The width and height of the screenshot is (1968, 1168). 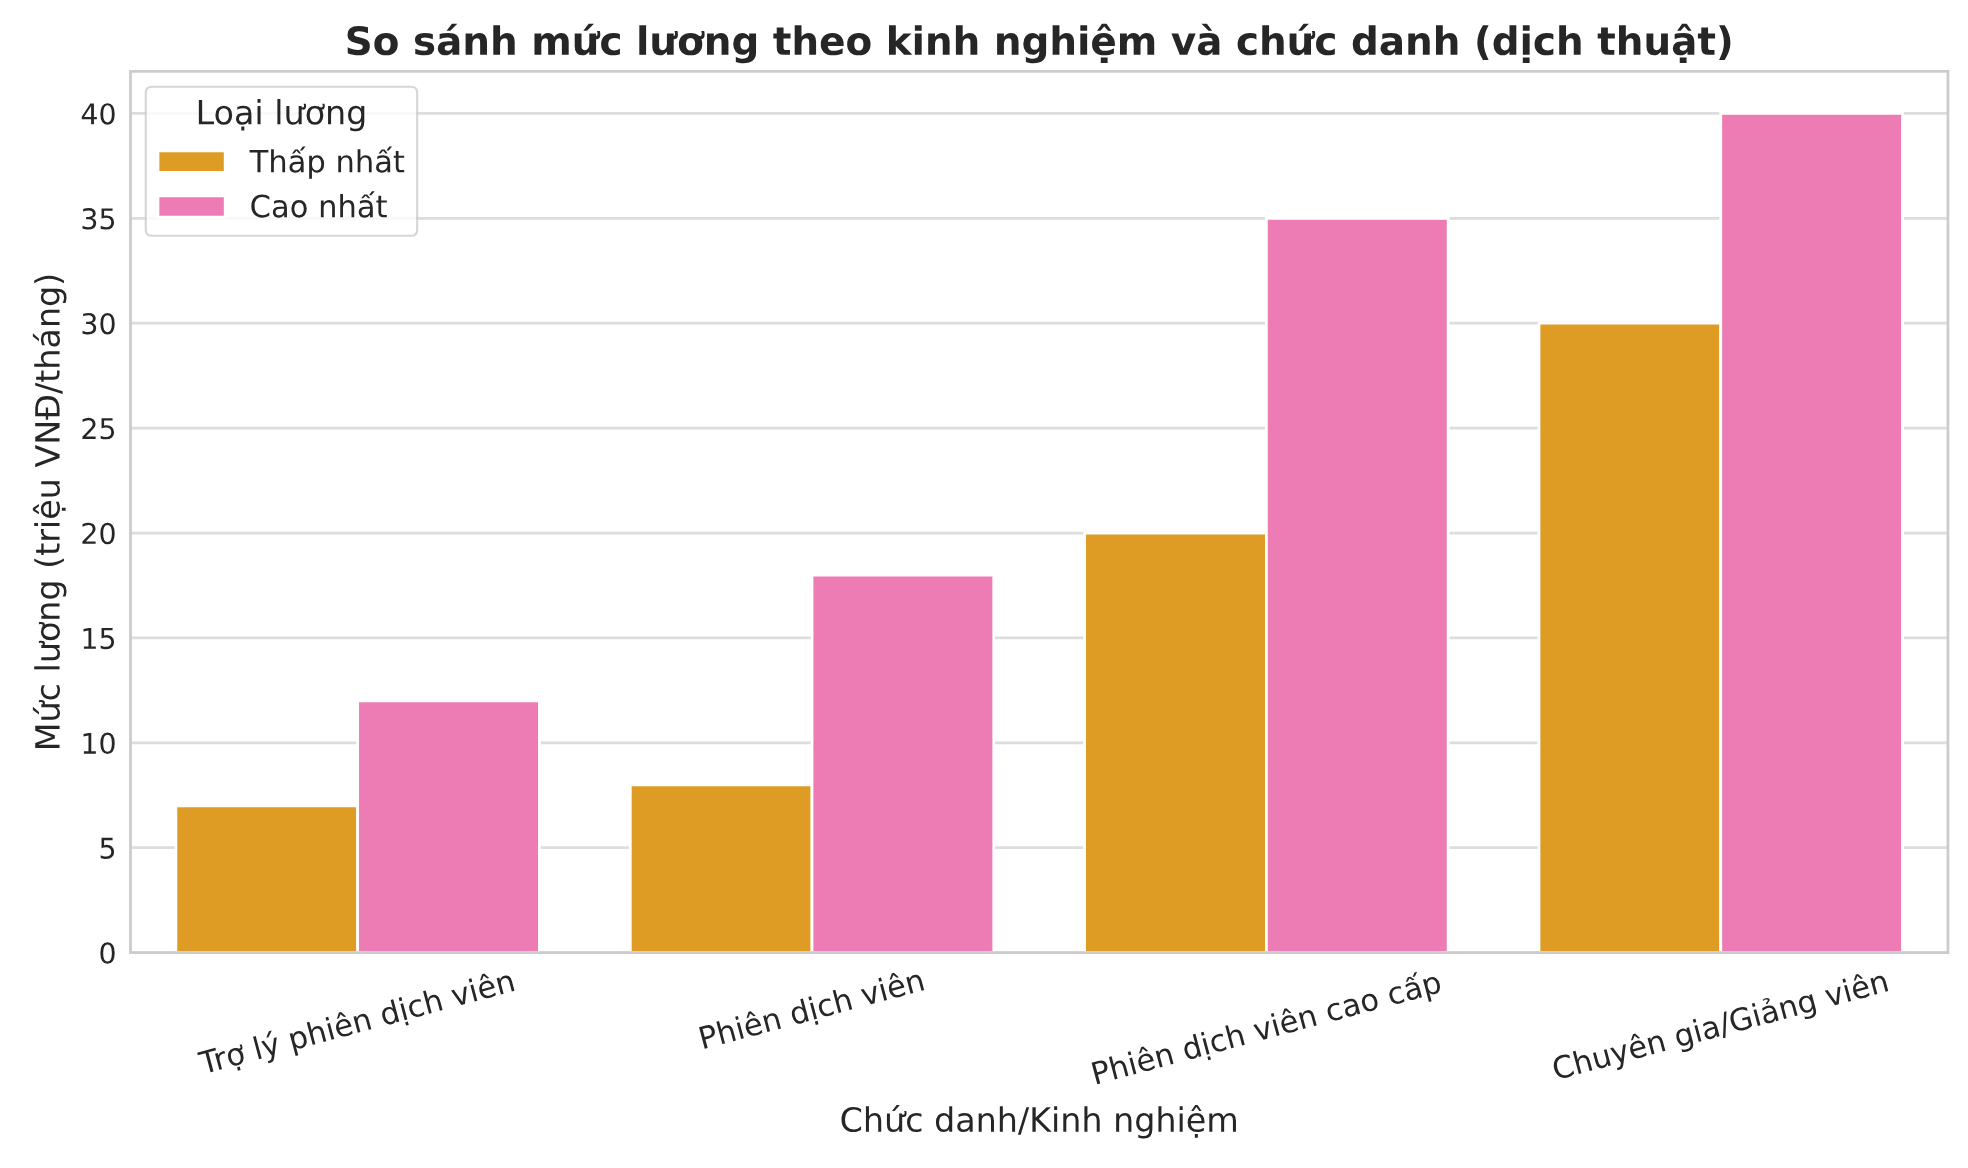 I want to click on y-tick-label: 30, so click(x=98, y=323).